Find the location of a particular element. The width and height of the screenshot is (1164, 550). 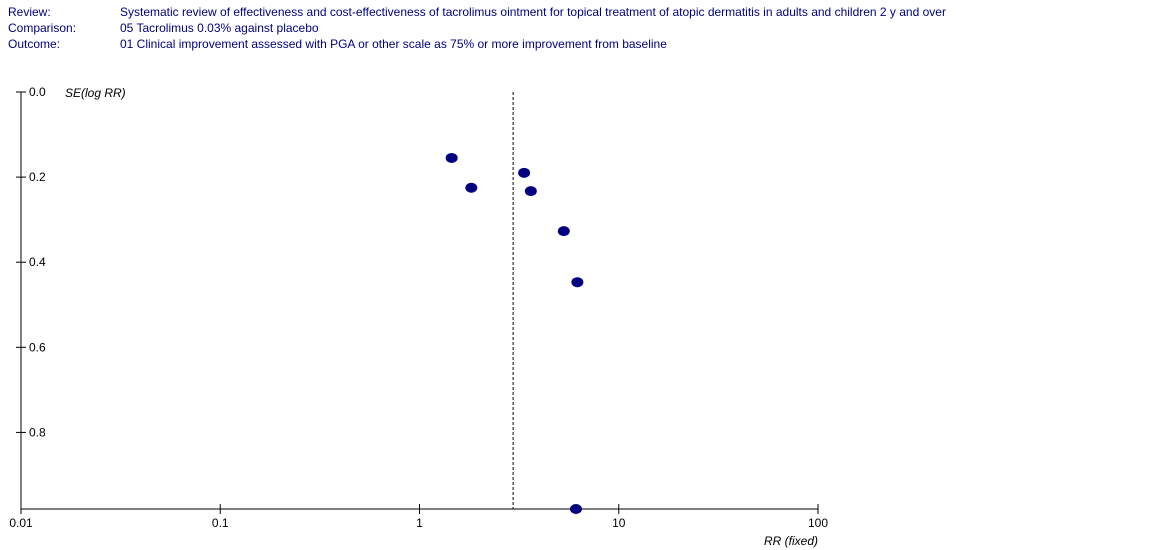

x-axis: 0.01 0.1 1 10 100 is located at coordinates (418, 517).